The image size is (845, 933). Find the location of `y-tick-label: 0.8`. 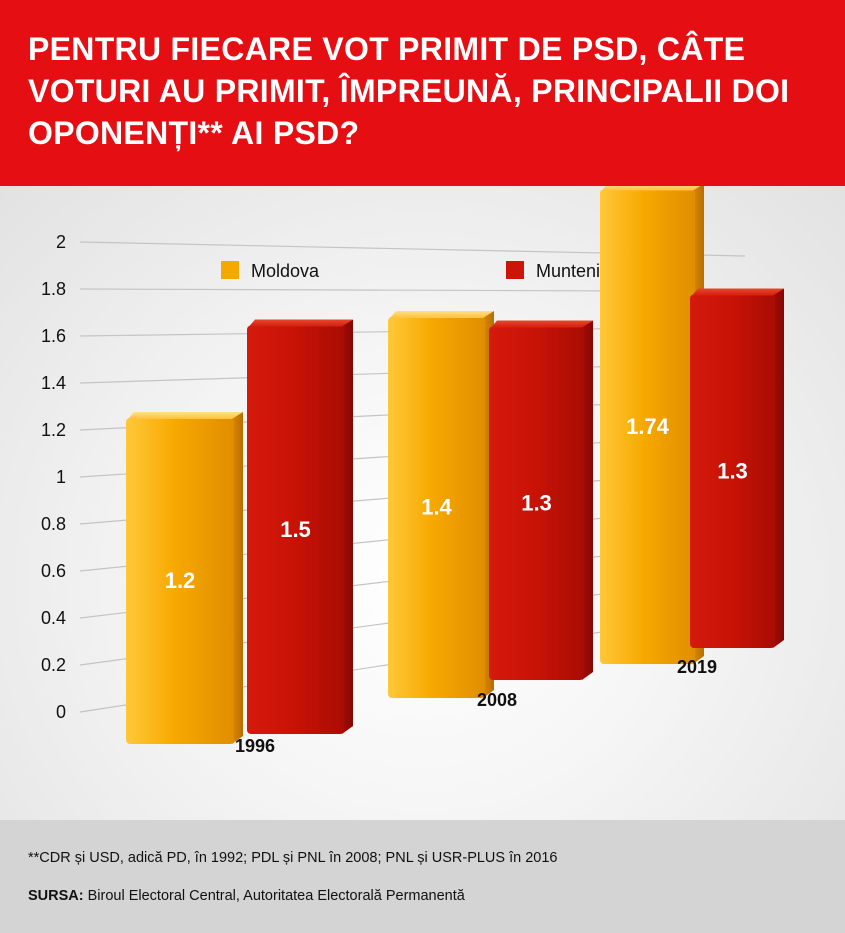

y-tick-label: 0.8 is located at coordinates (53, 524).